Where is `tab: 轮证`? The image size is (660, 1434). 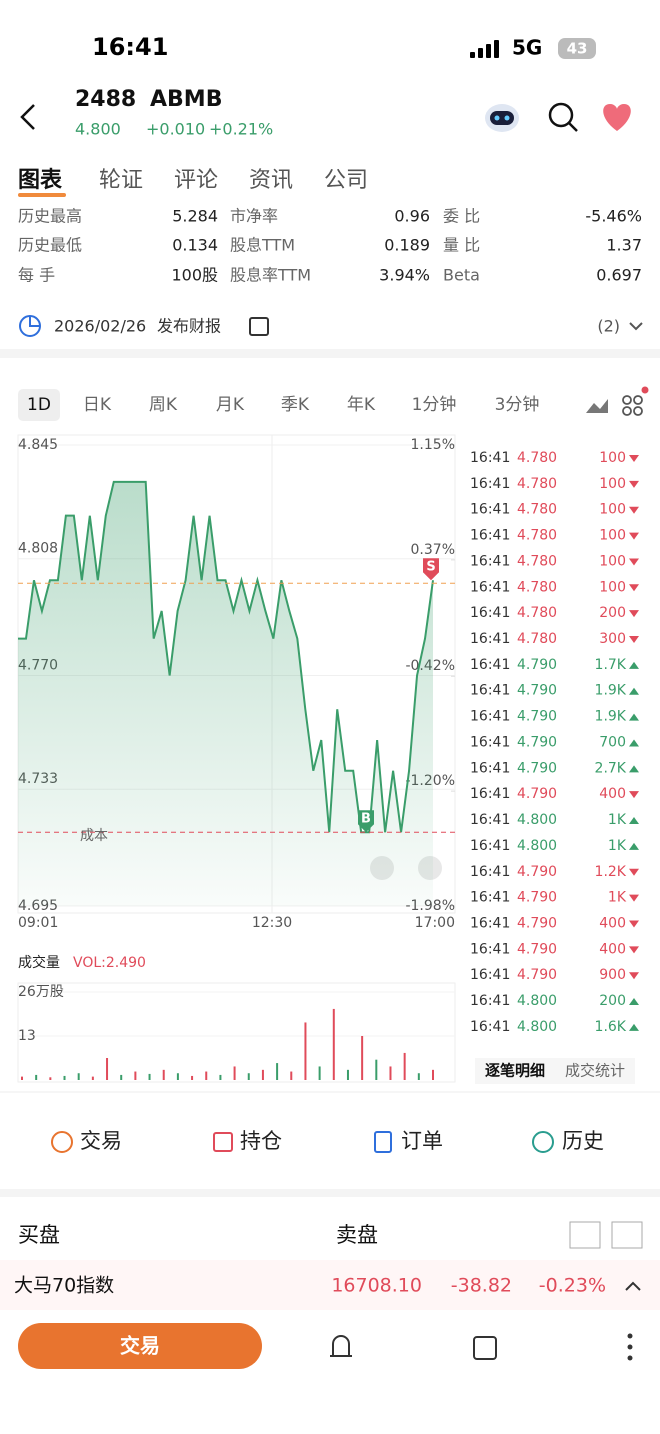 tab: 轮证 is located at coordinates (121, 180).